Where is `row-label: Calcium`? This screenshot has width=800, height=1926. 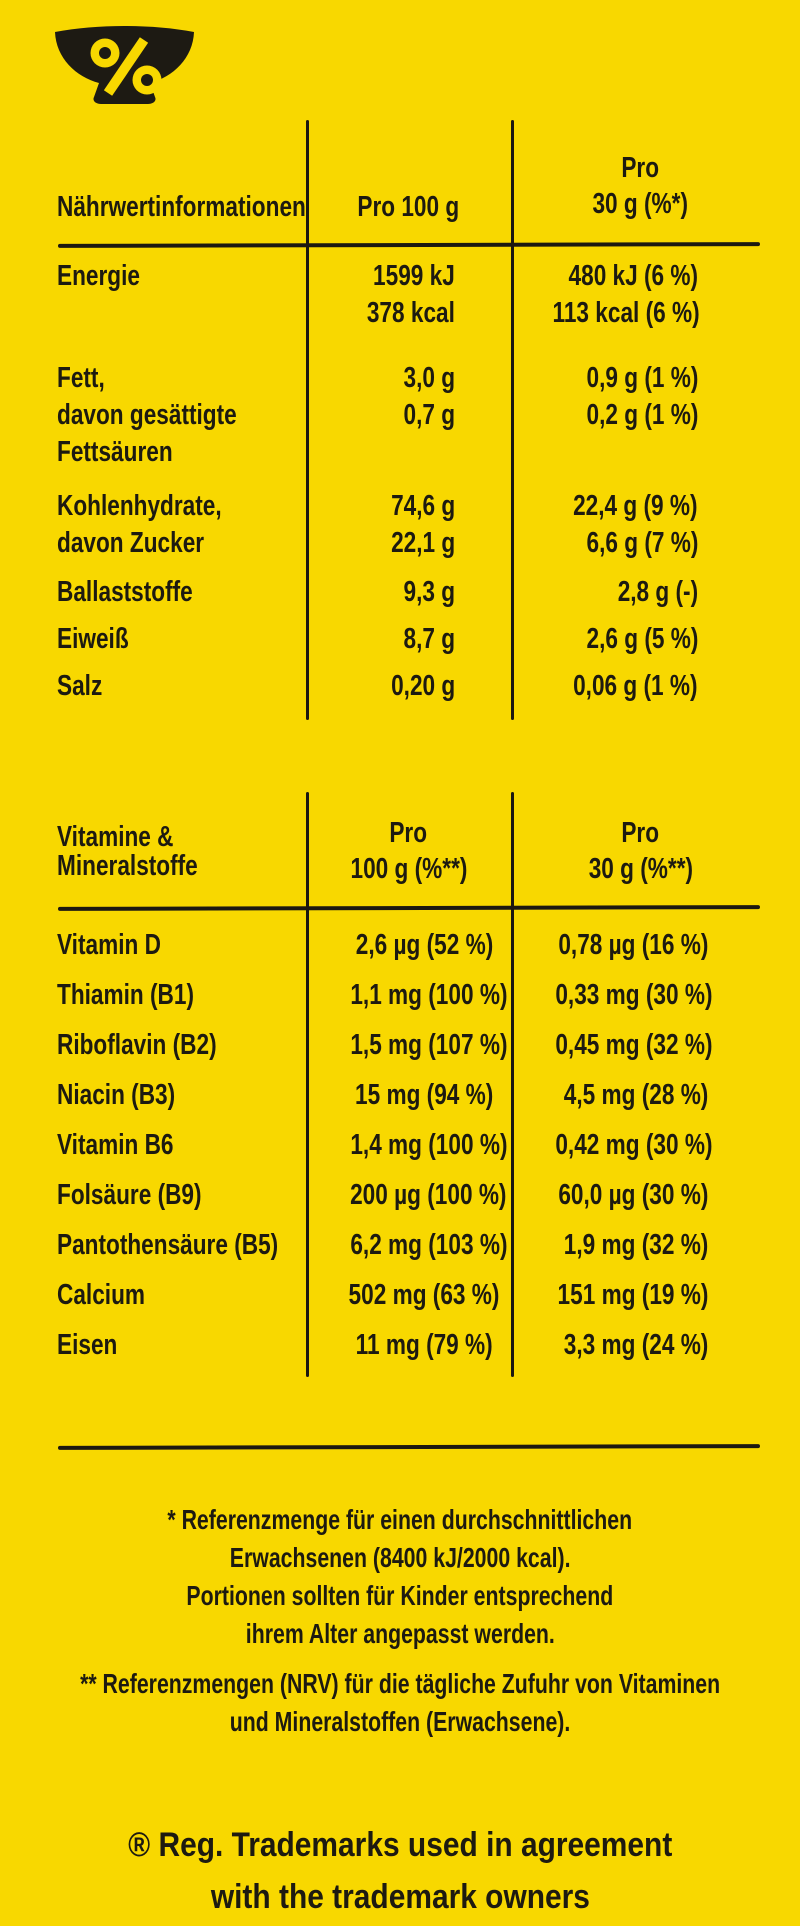
row-label: Calcium is located at coordinates (101, 1294).